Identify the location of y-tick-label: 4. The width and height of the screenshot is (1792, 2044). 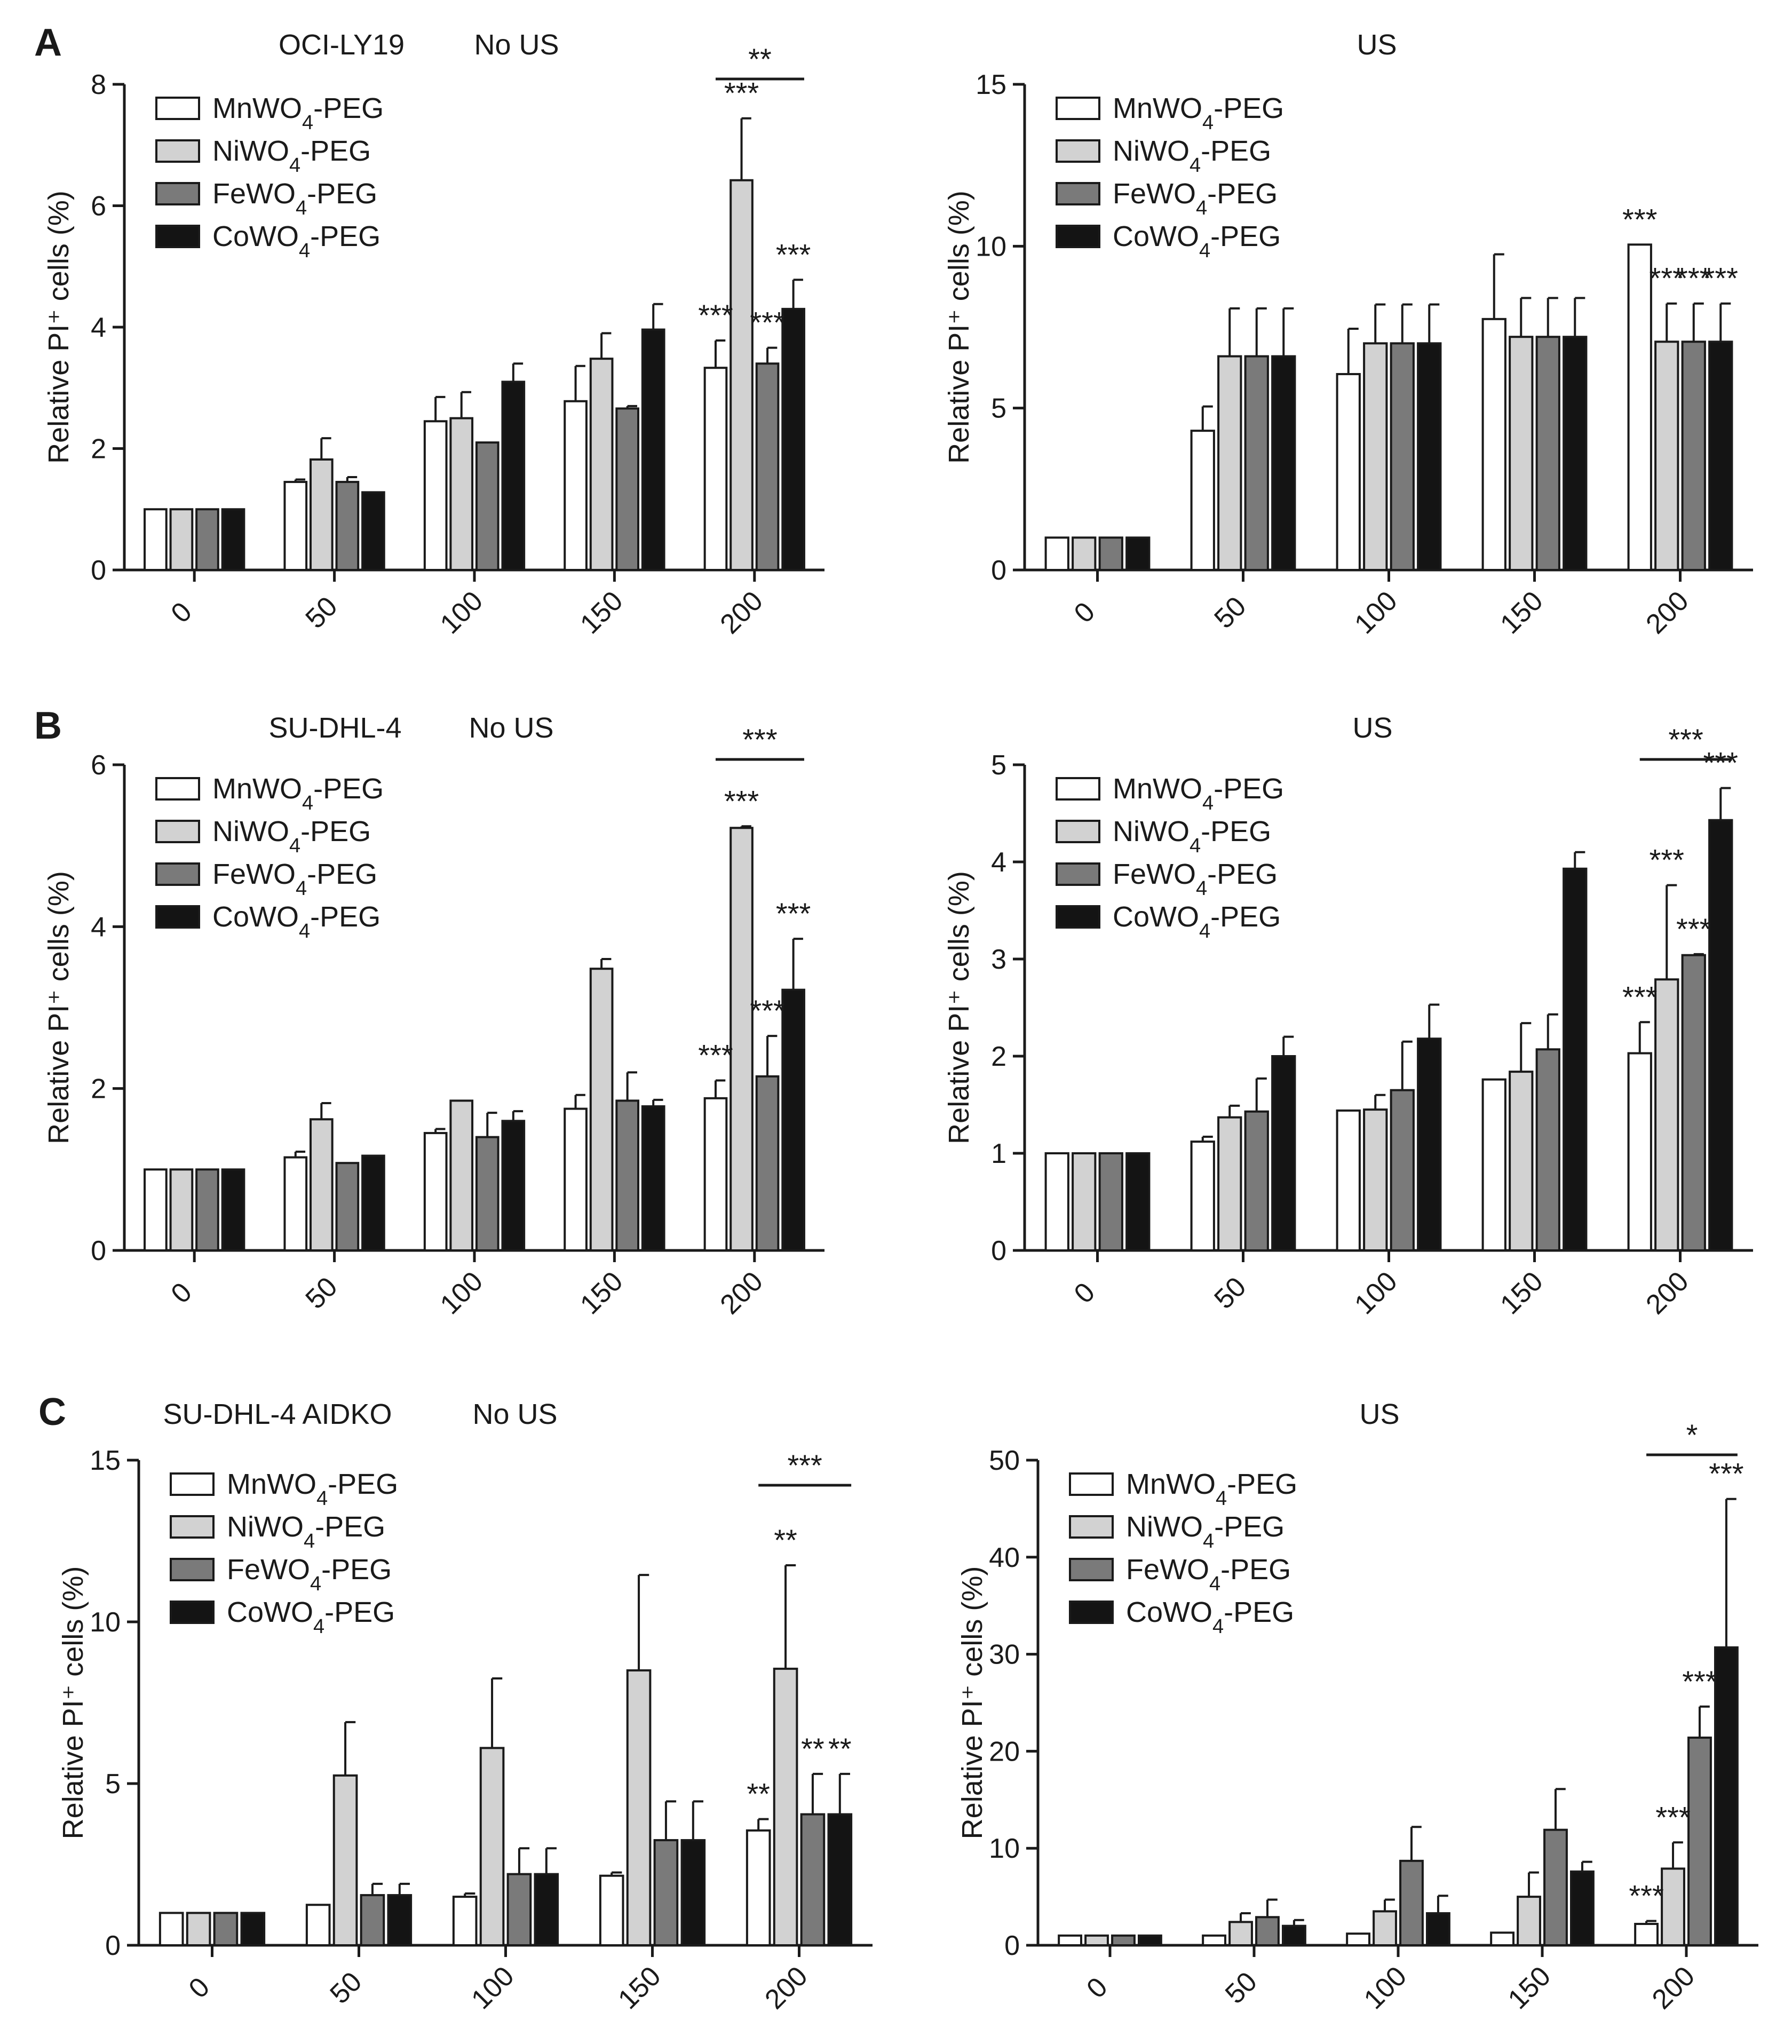
(99, 328).